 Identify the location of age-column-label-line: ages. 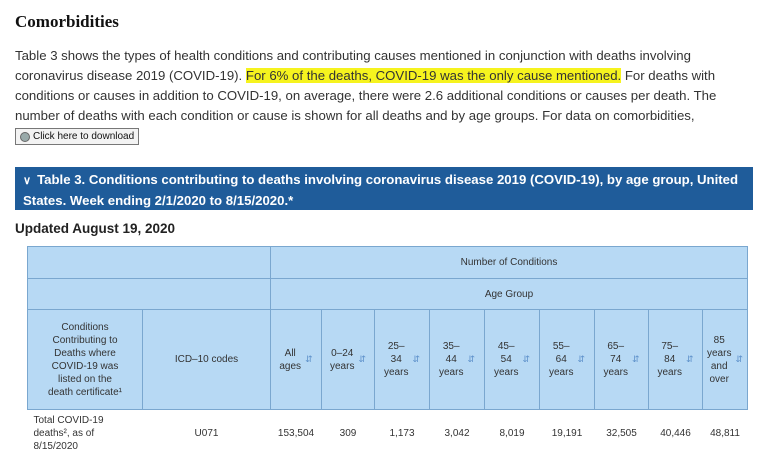
(290, 366).